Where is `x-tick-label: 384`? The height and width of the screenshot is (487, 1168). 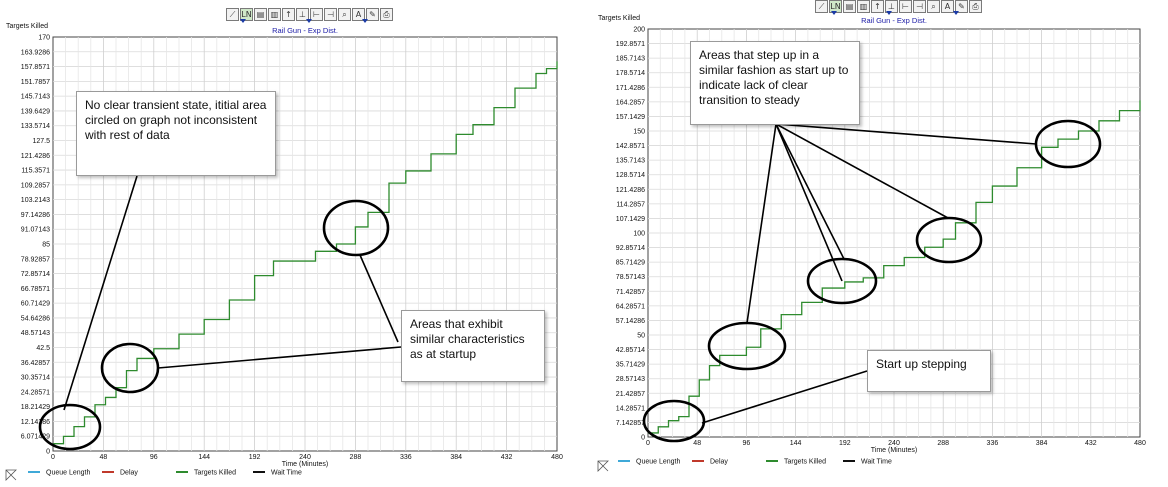 x-tick-label: 384 is located at coordinates (456, 457).